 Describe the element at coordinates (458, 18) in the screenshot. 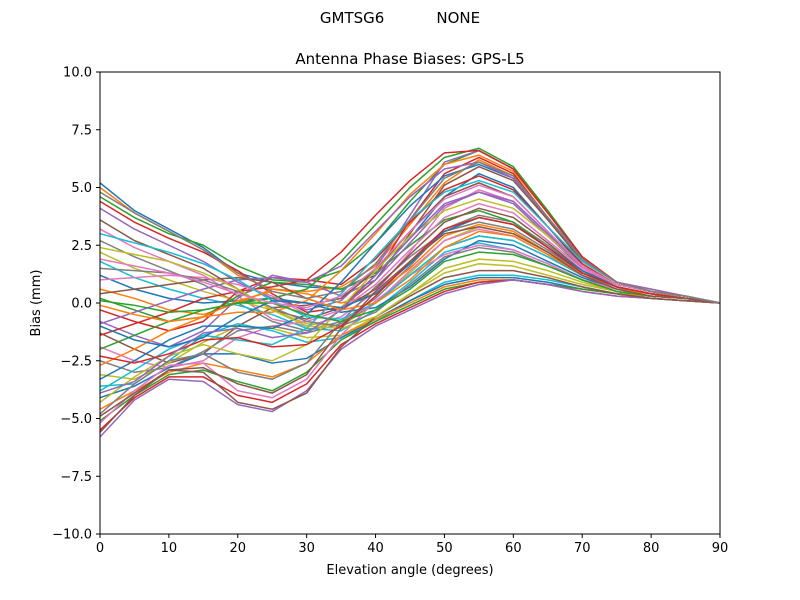

I see `suptitle-radome: NONE` at that location.